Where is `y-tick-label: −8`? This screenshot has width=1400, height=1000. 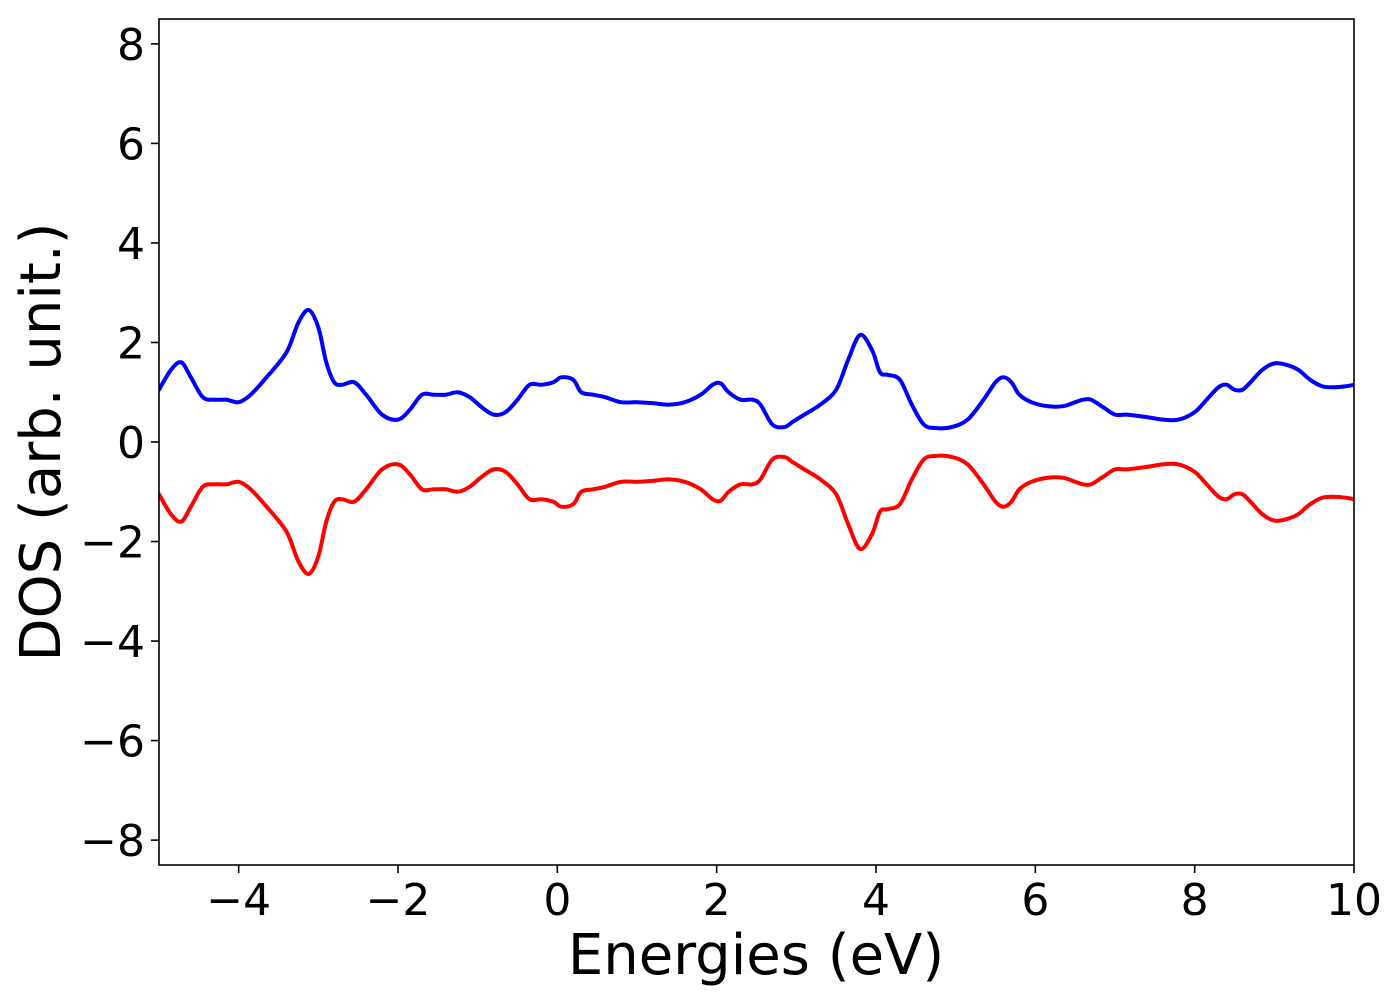
y-tick-label: −8 is located at coordinates (112, 841).